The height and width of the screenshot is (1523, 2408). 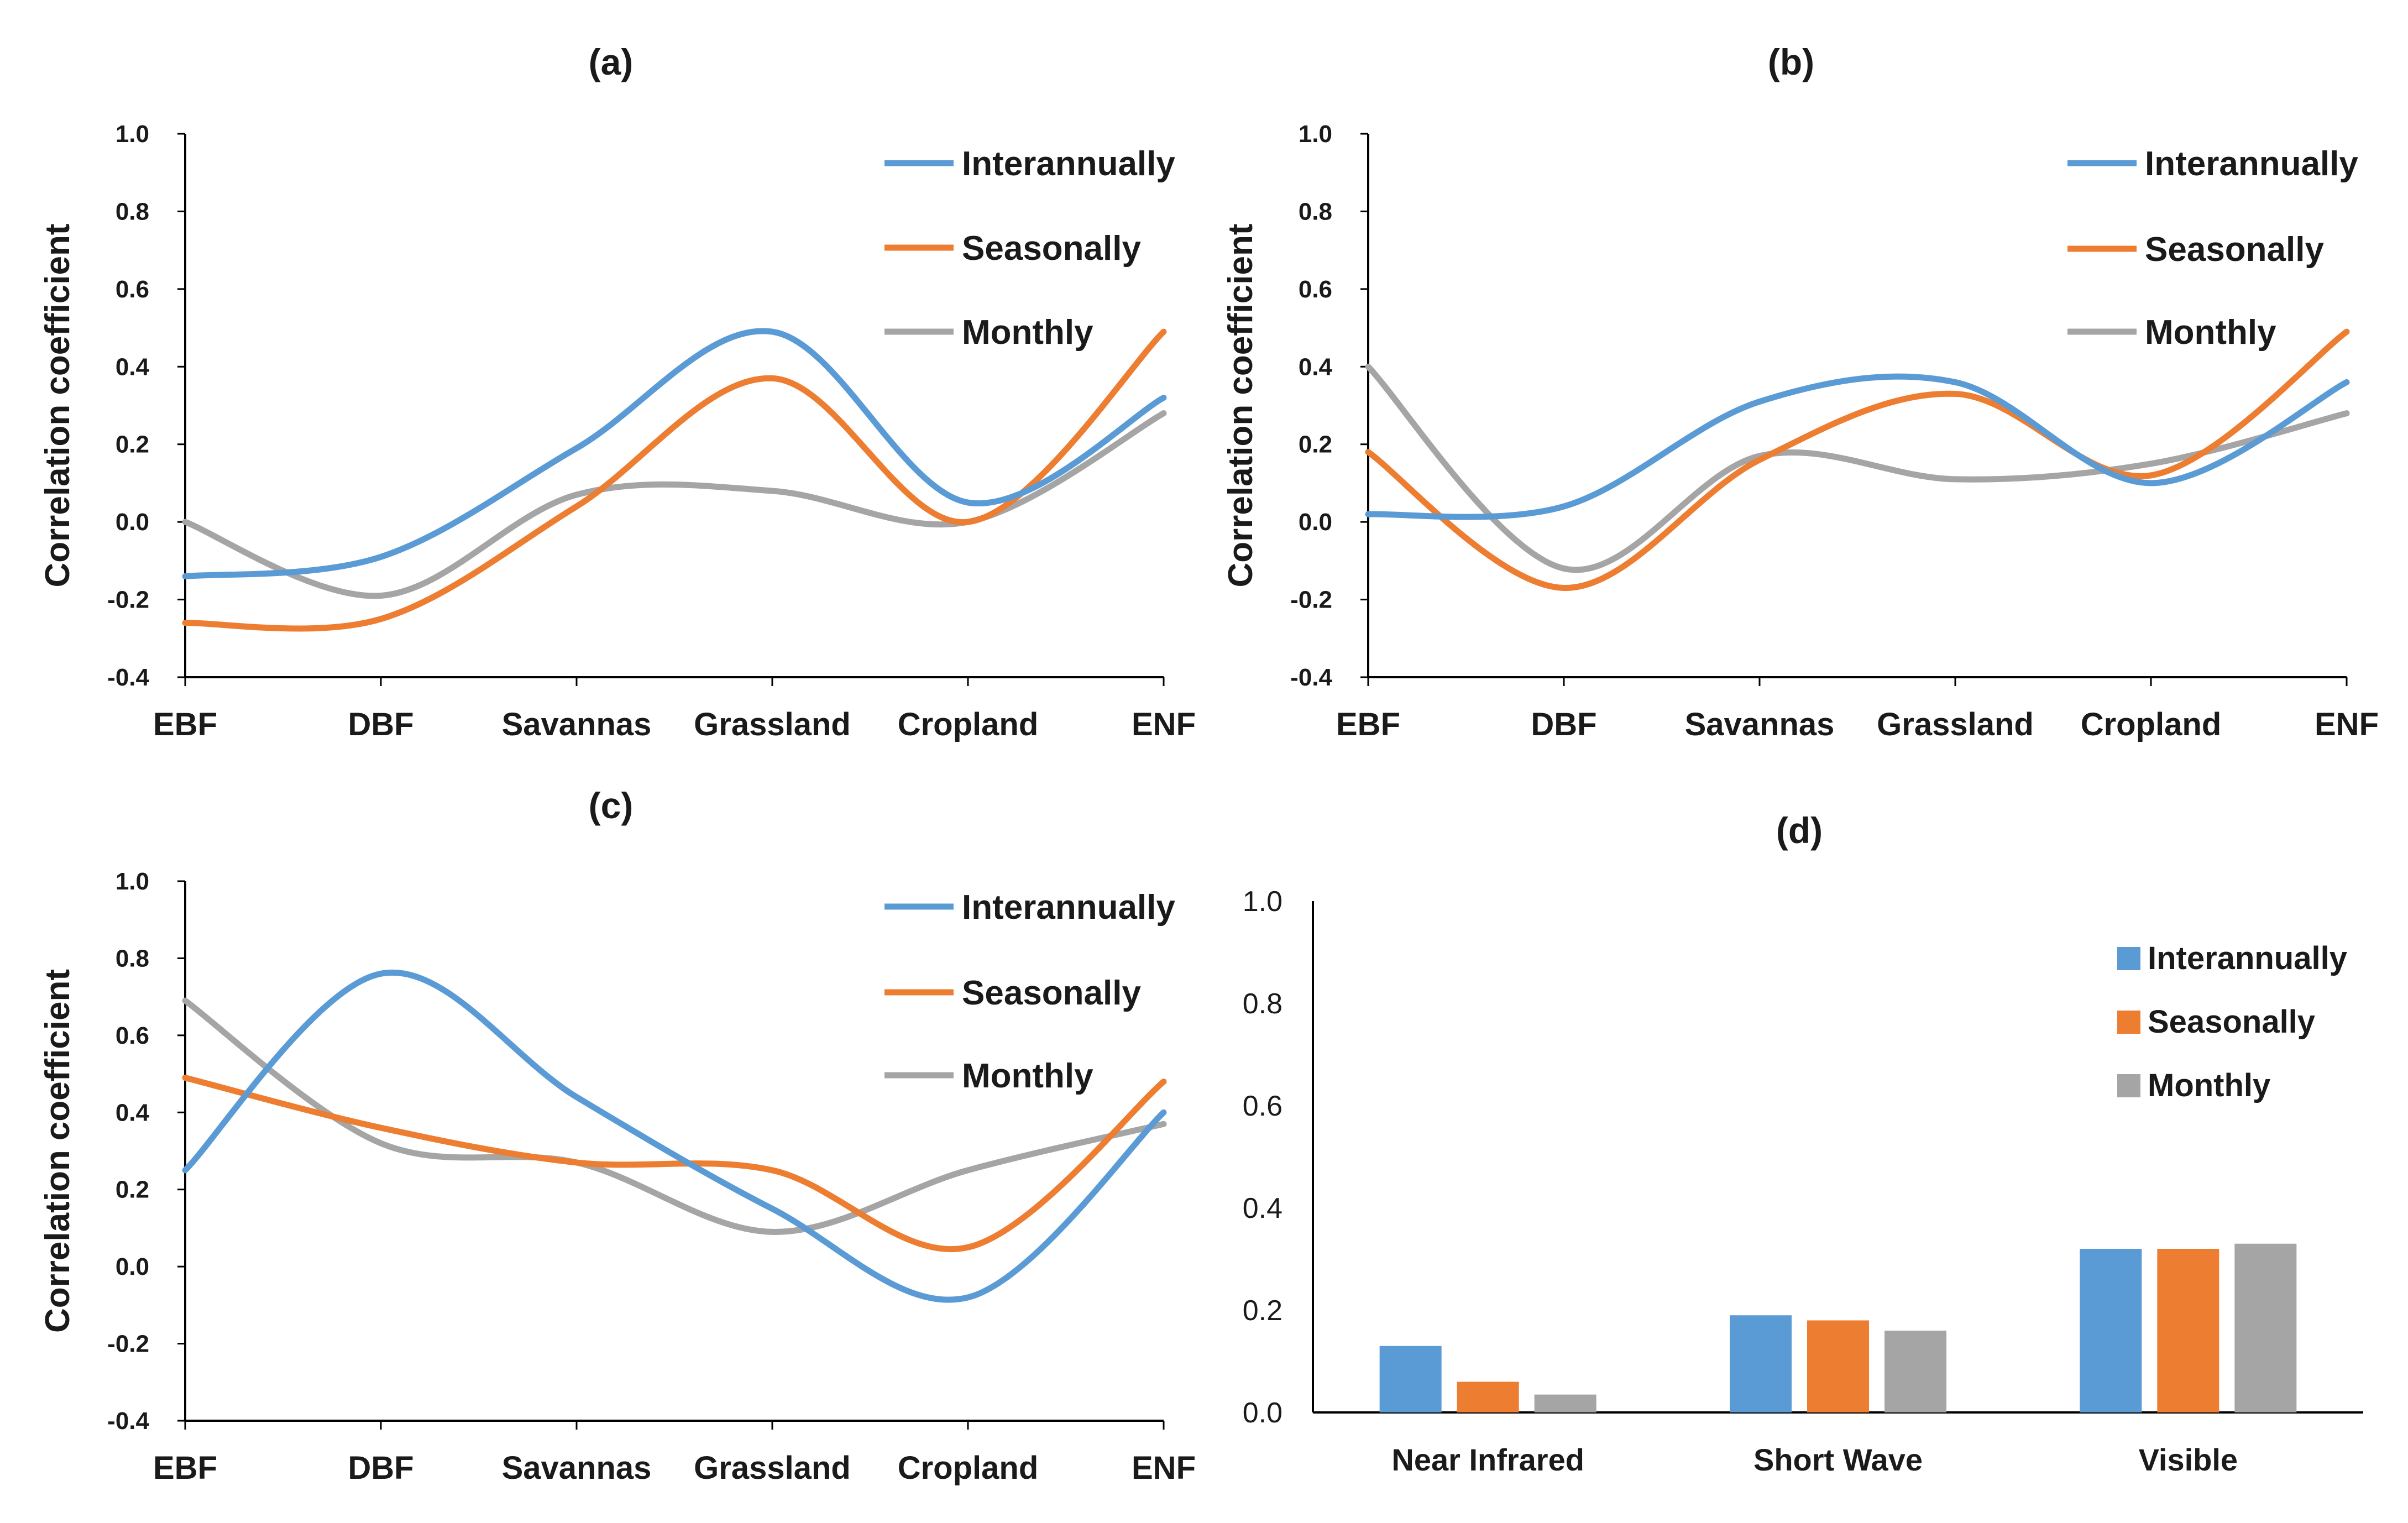 What do you see at coordinates (611, 805) in the screenshot?
I see `panel-title: (c)` at bounding box center [611, 805].